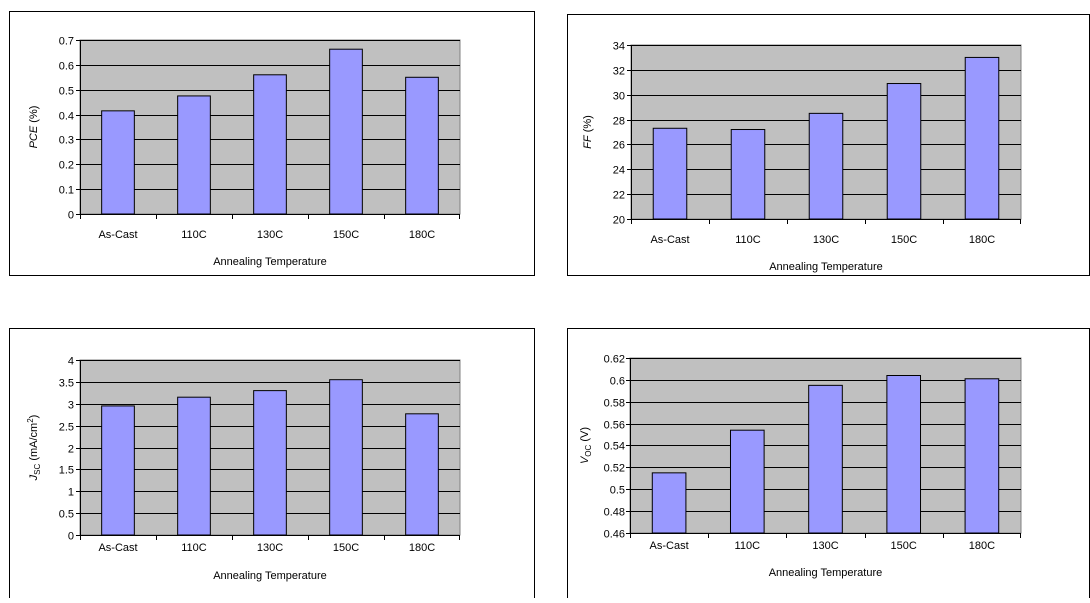  I want to click on y-axis-title-unit: (V), so click(585, 436).